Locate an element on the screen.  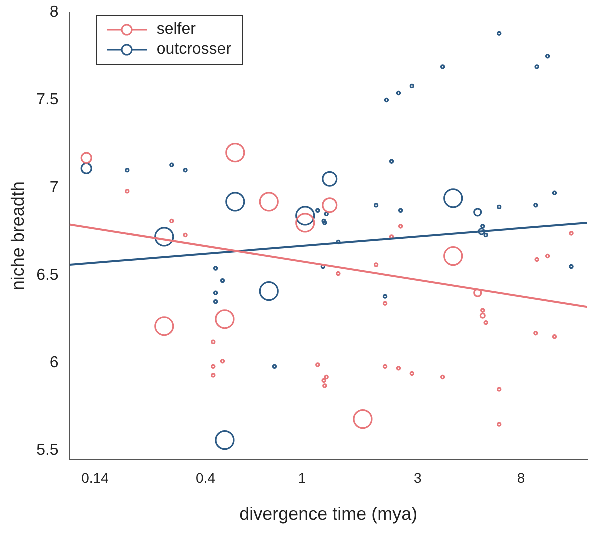
y-tick-label: 5.5 is located at coordinates (47, 451).